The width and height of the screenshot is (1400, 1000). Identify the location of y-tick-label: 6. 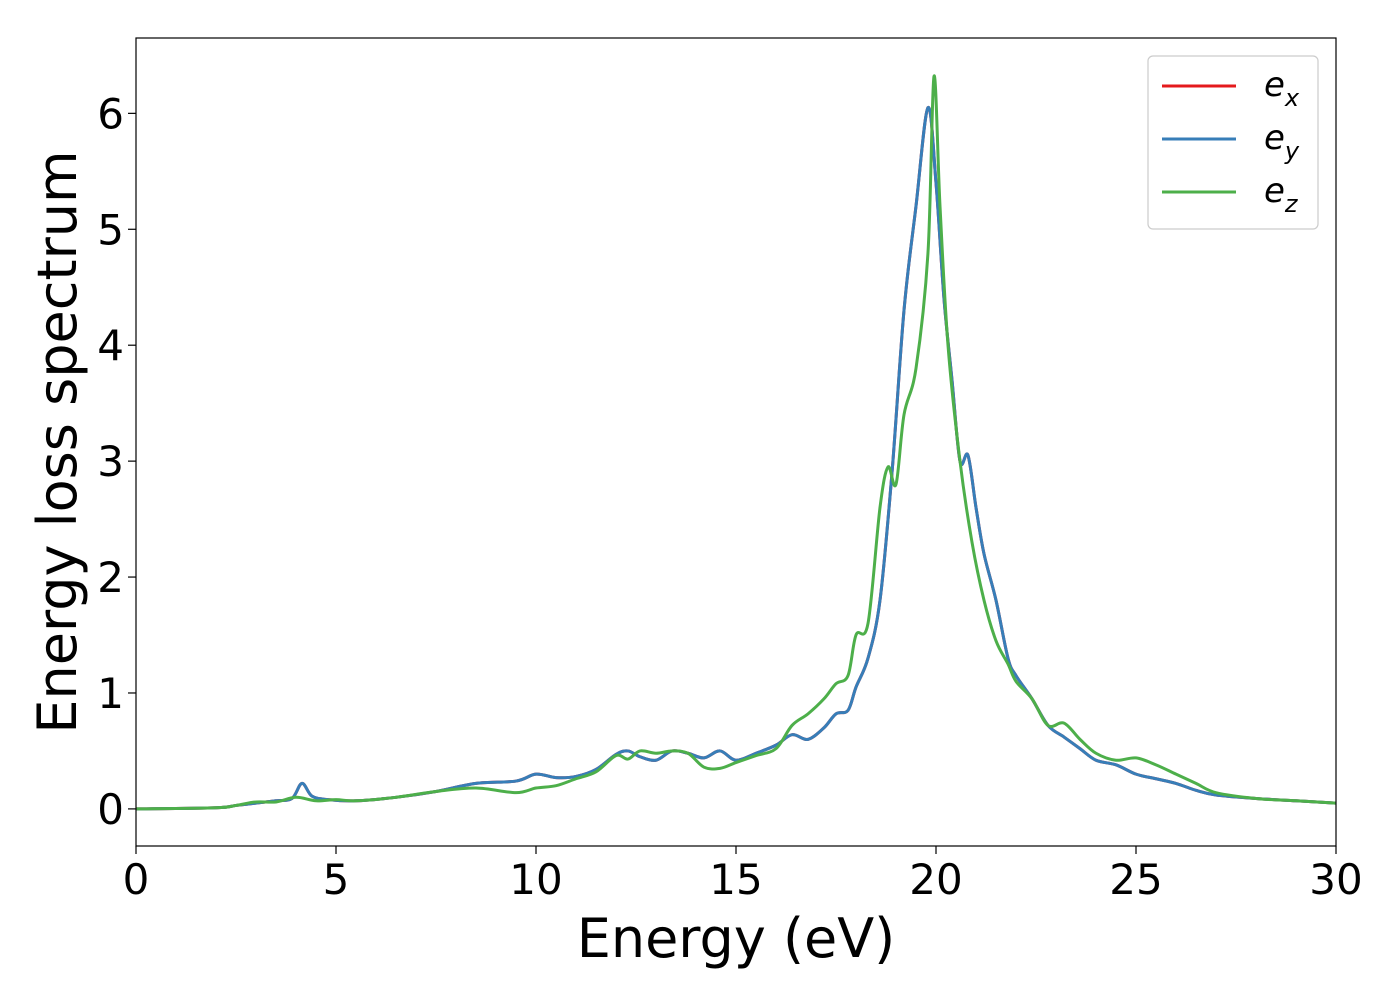
(110, 113).